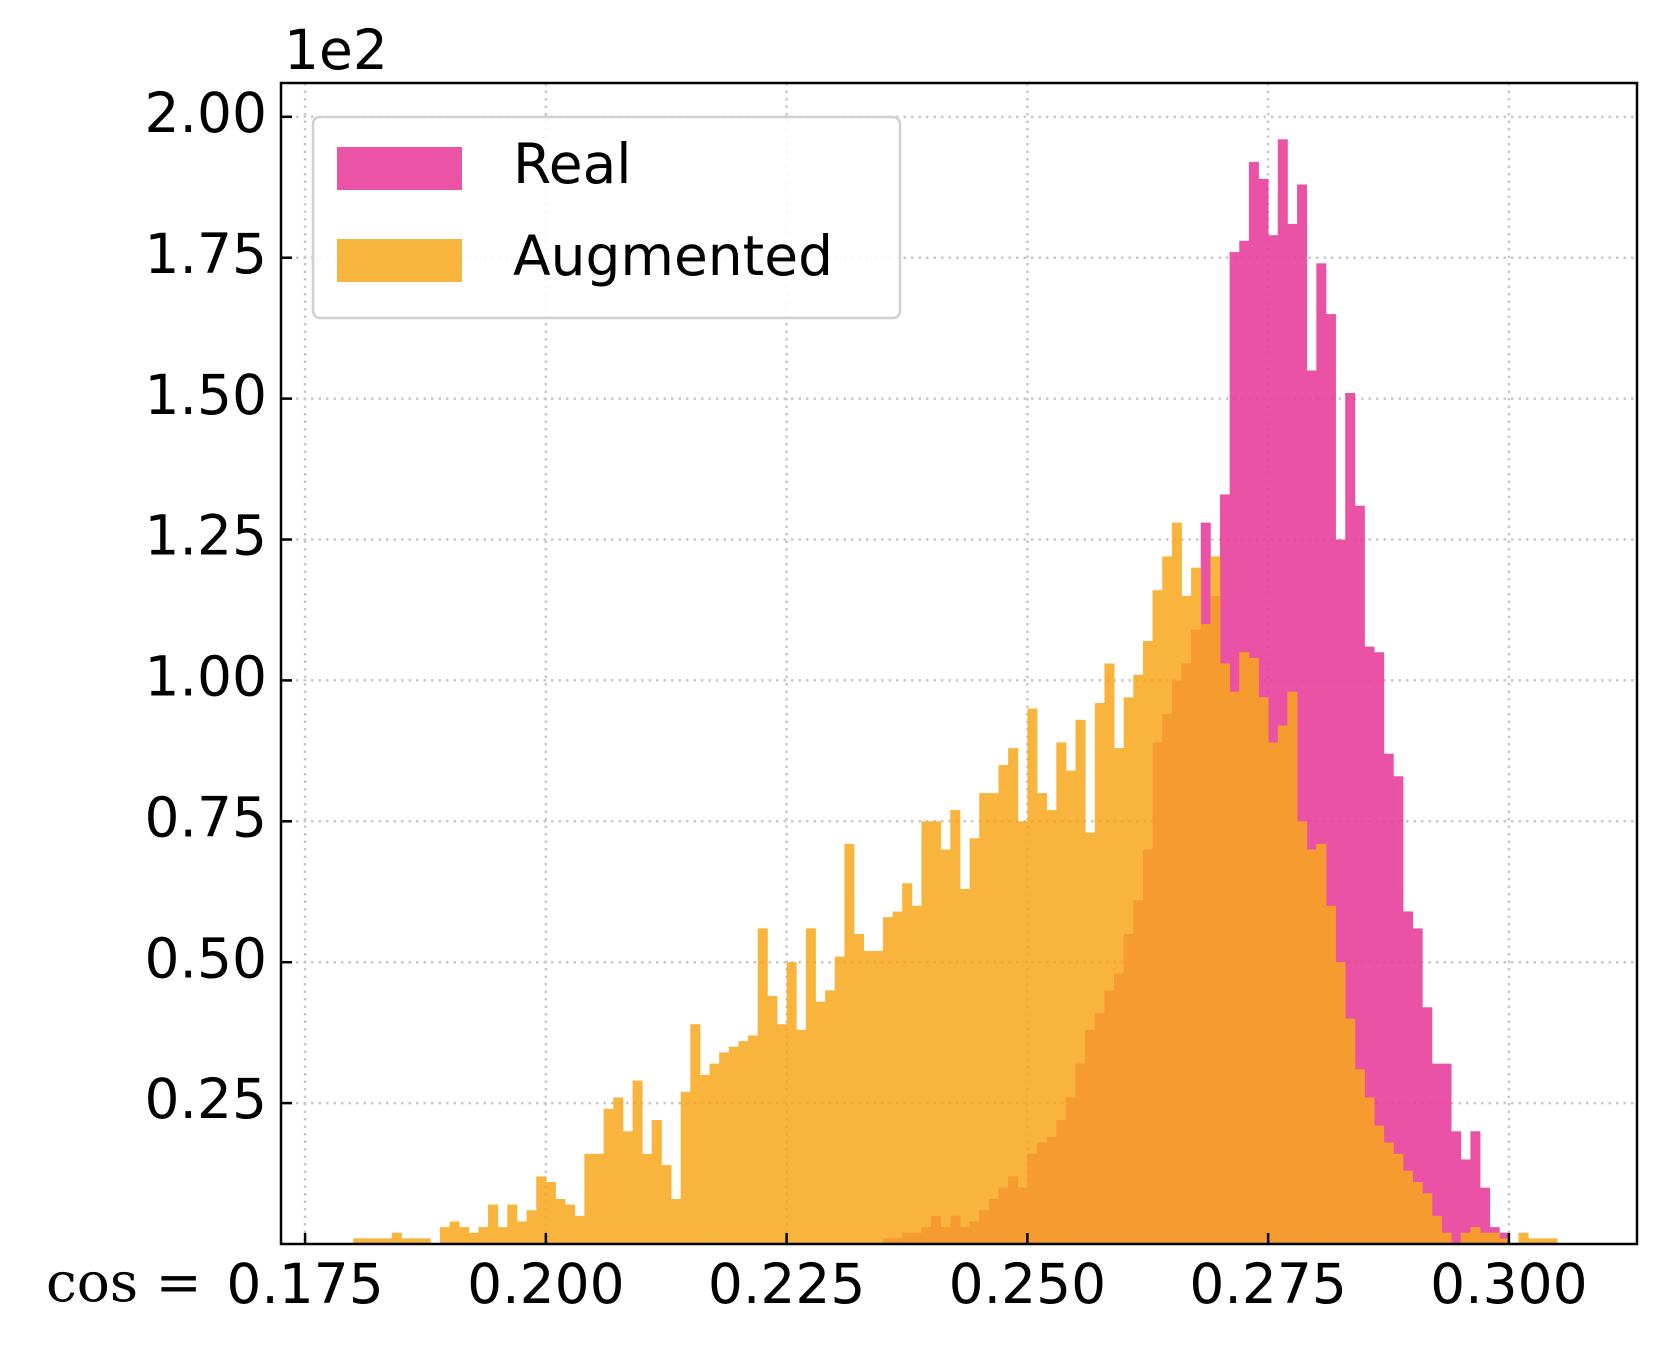 The height and width of the screenshot is (1356, 1661). Describe the element at coordinates (304, 1284) in the screenshot. I see `x-tick-label: 0.175` at that location.